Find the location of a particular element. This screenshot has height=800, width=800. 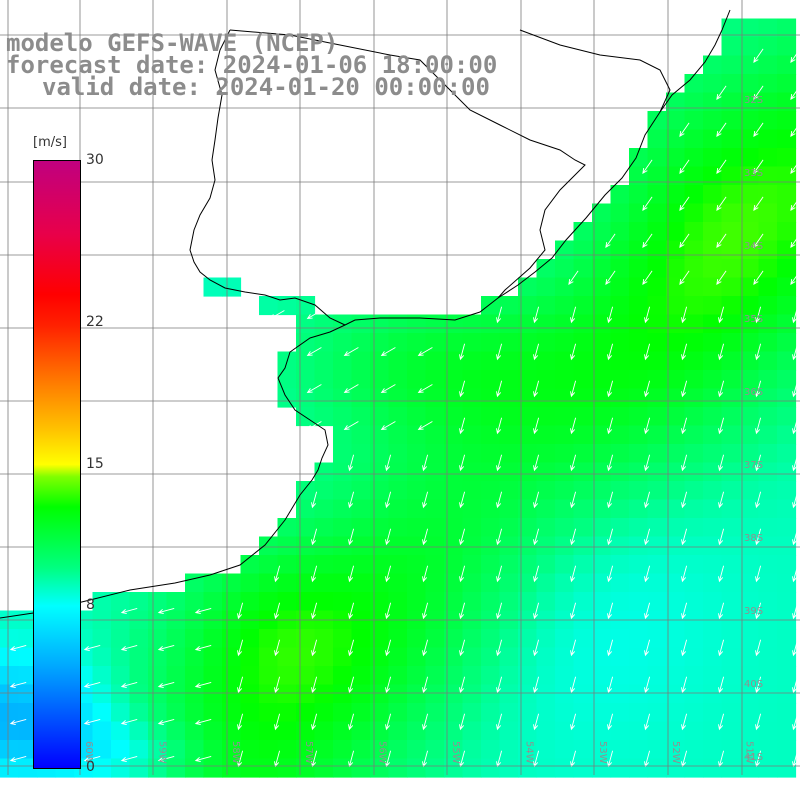

lat-label: 37S is located at coordinates (753, 465).